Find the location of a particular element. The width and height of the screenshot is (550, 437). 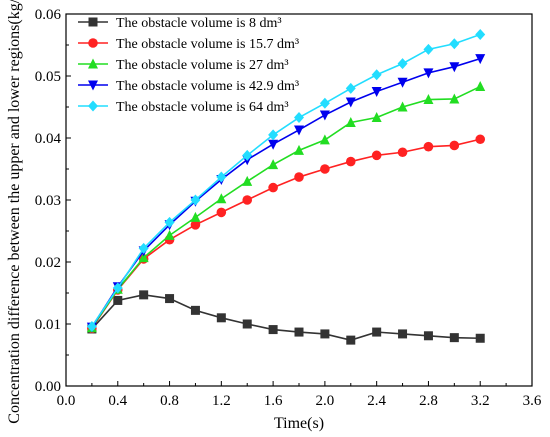

y-tick-label: 0.02 is located at coordinates (48, 263).